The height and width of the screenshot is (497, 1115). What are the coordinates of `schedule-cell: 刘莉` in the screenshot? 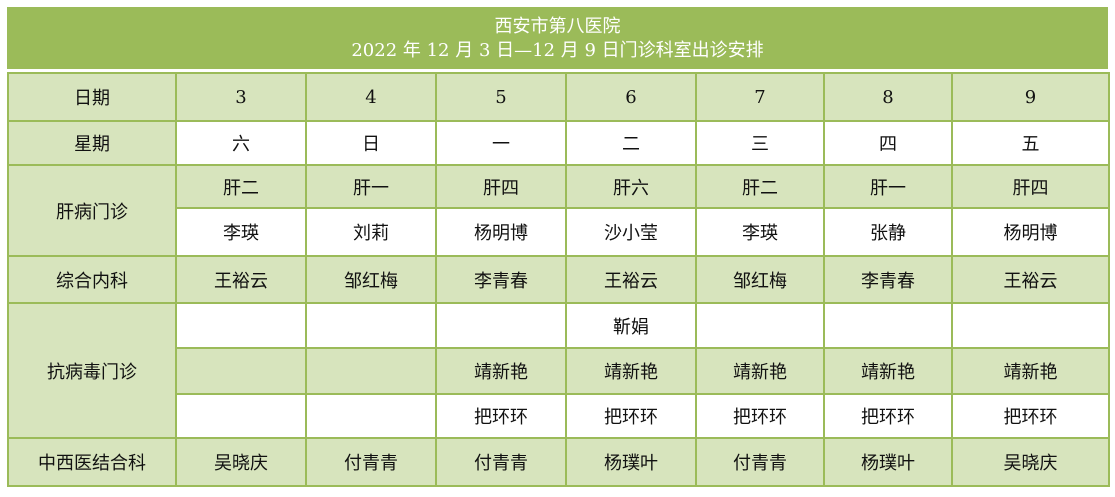 It's located at (371, 232).